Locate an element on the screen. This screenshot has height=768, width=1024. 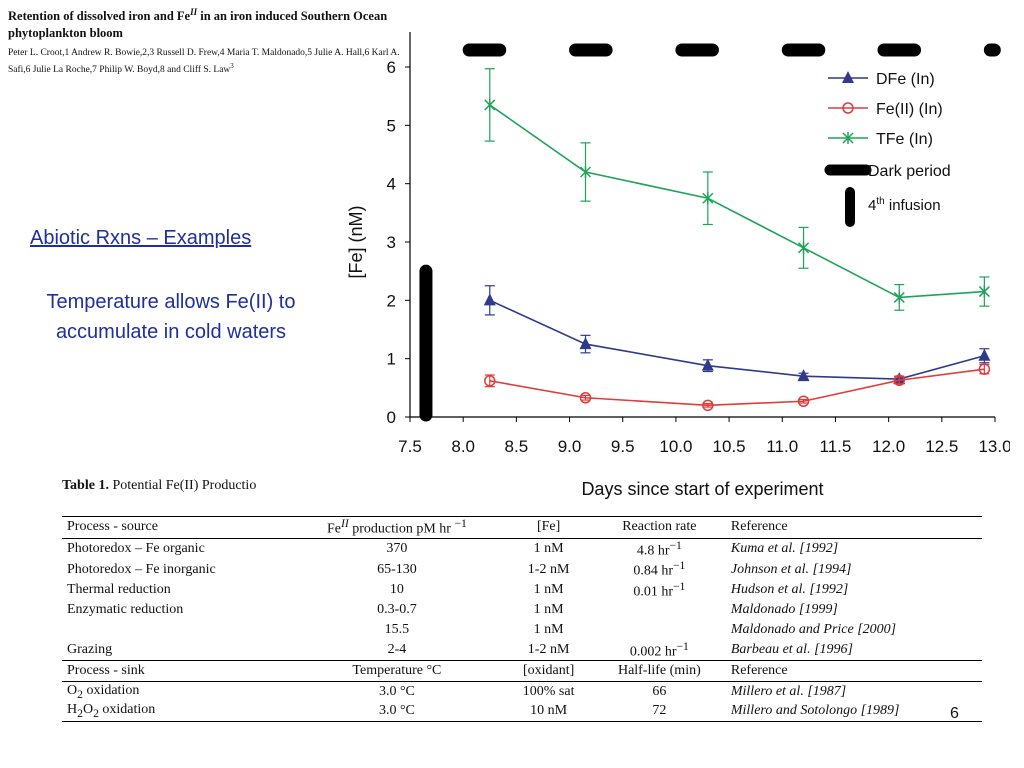
table-cell: 65-130 is located at coordinates (397, 569).